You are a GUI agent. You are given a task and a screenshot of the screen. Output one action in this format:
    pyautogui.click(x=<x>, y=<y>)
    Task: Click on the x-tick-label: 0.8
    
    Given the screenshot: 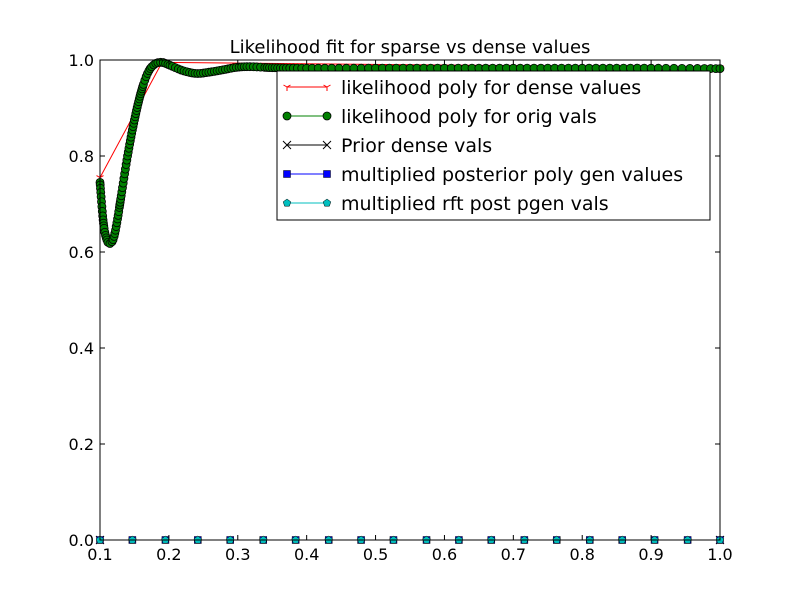 What is the action you would take?
    pyautogui.click(x=581, y=554)
    